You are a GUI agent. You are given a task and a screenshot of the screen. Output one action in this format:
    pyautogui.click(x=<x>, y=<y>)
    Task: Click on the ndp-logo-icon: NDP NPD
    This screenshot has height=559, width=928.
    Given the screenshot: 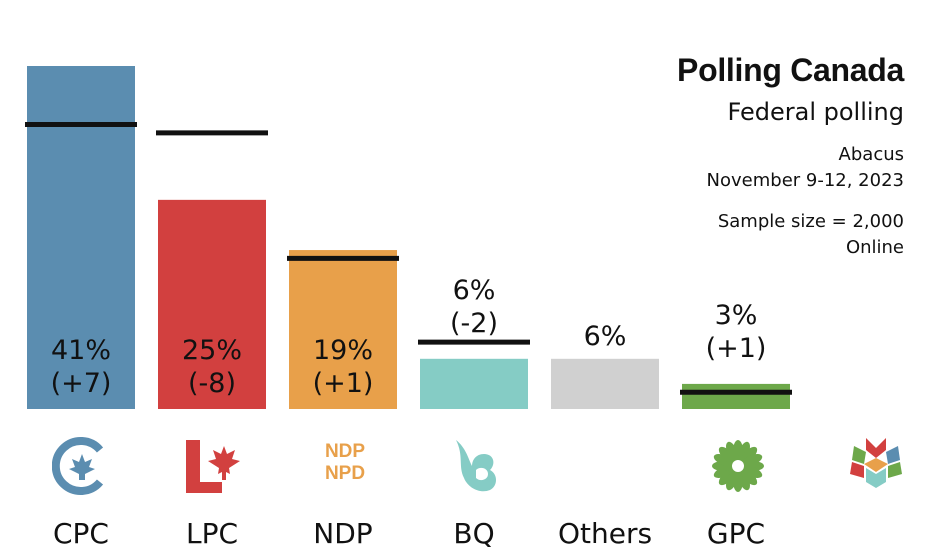 What is the action you would take?
    pyautogui.click(x=345, y=463)
    